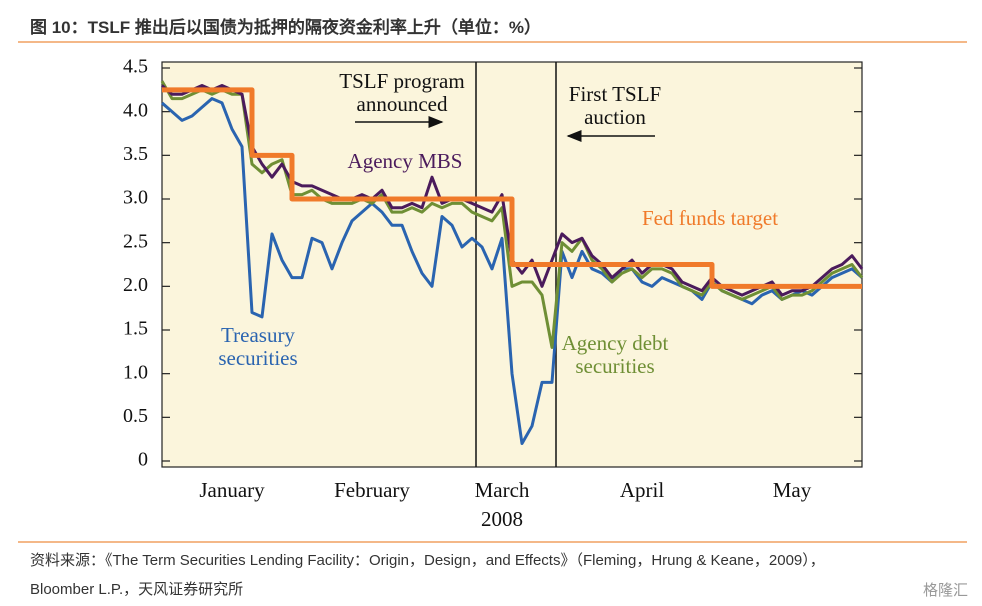  What do you see at coordinates (615, 105) in the screenshot?
I see `annotation: First TSLF auction` at bounding box center [615, 105].